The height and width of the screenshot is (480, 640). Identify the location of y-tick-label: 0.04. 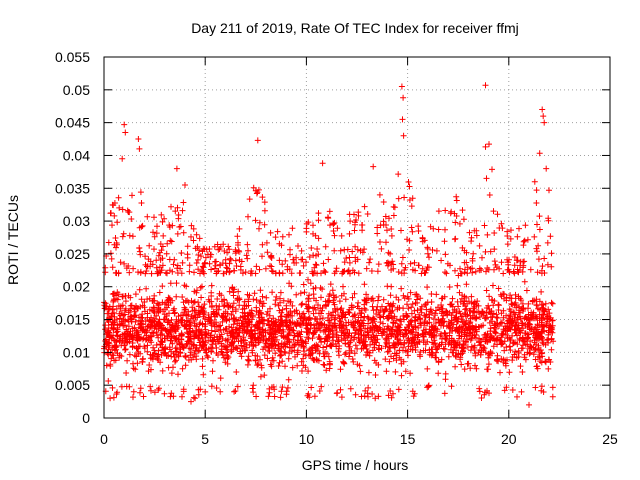
(76, 155).